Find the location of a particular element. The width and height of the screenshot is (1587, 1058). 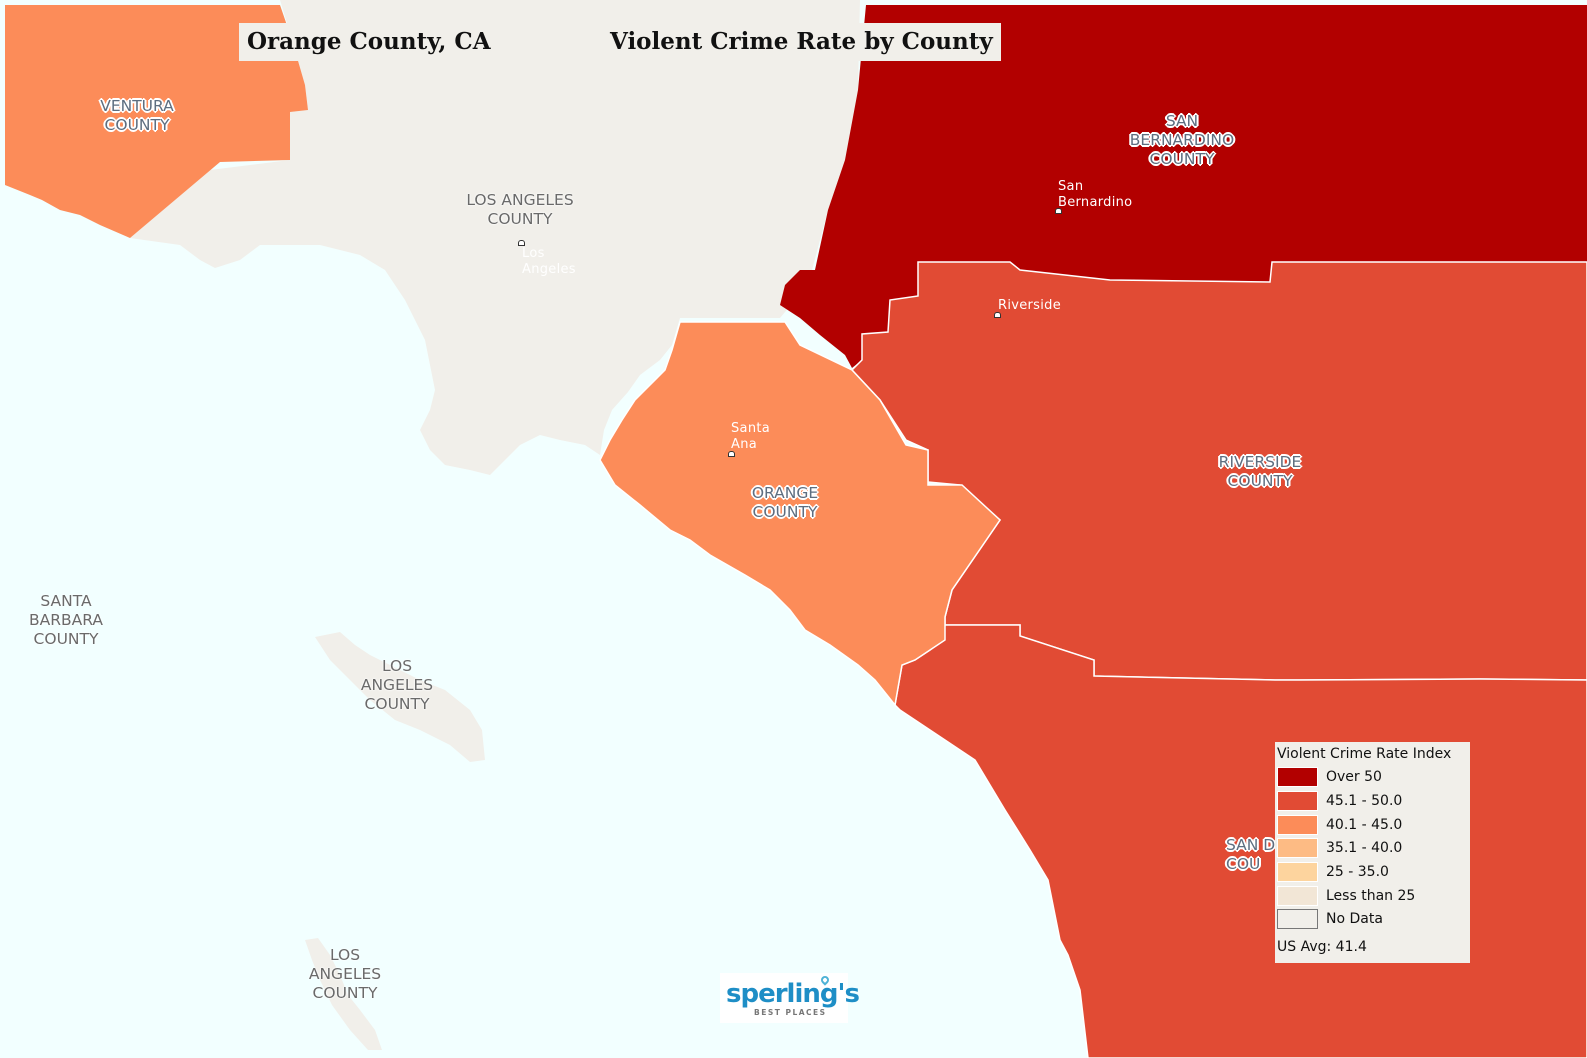

city-marker-santa-ana is located at coordinates (731, 454).